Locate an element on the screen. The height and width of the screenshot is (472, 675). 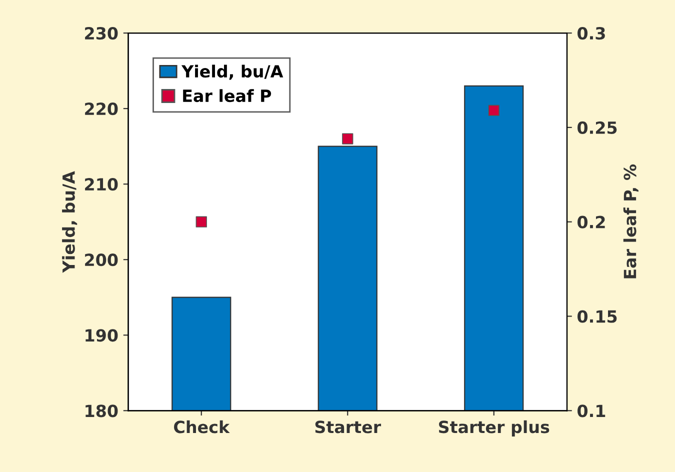
x-tick-label: Starter plus is located at coordinates (494, 428).